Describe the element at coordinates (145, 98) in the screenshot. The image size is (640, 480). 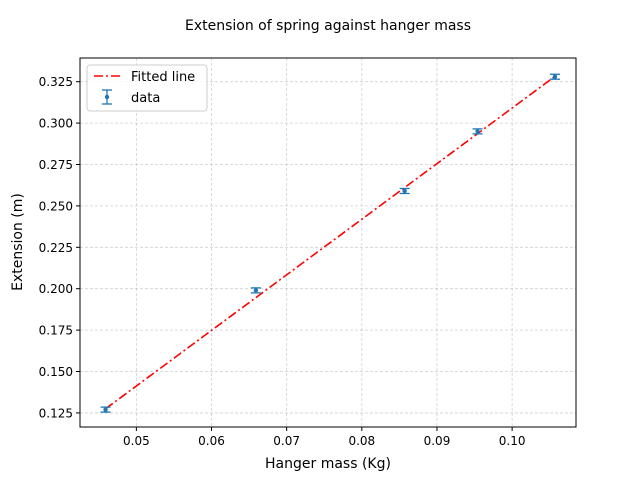
I see `legend-data-label: data` at that location.